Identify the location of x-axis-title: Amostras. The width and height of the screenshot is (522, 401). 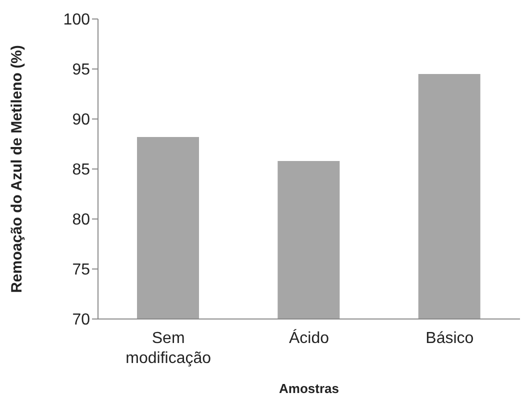
(309, 388).